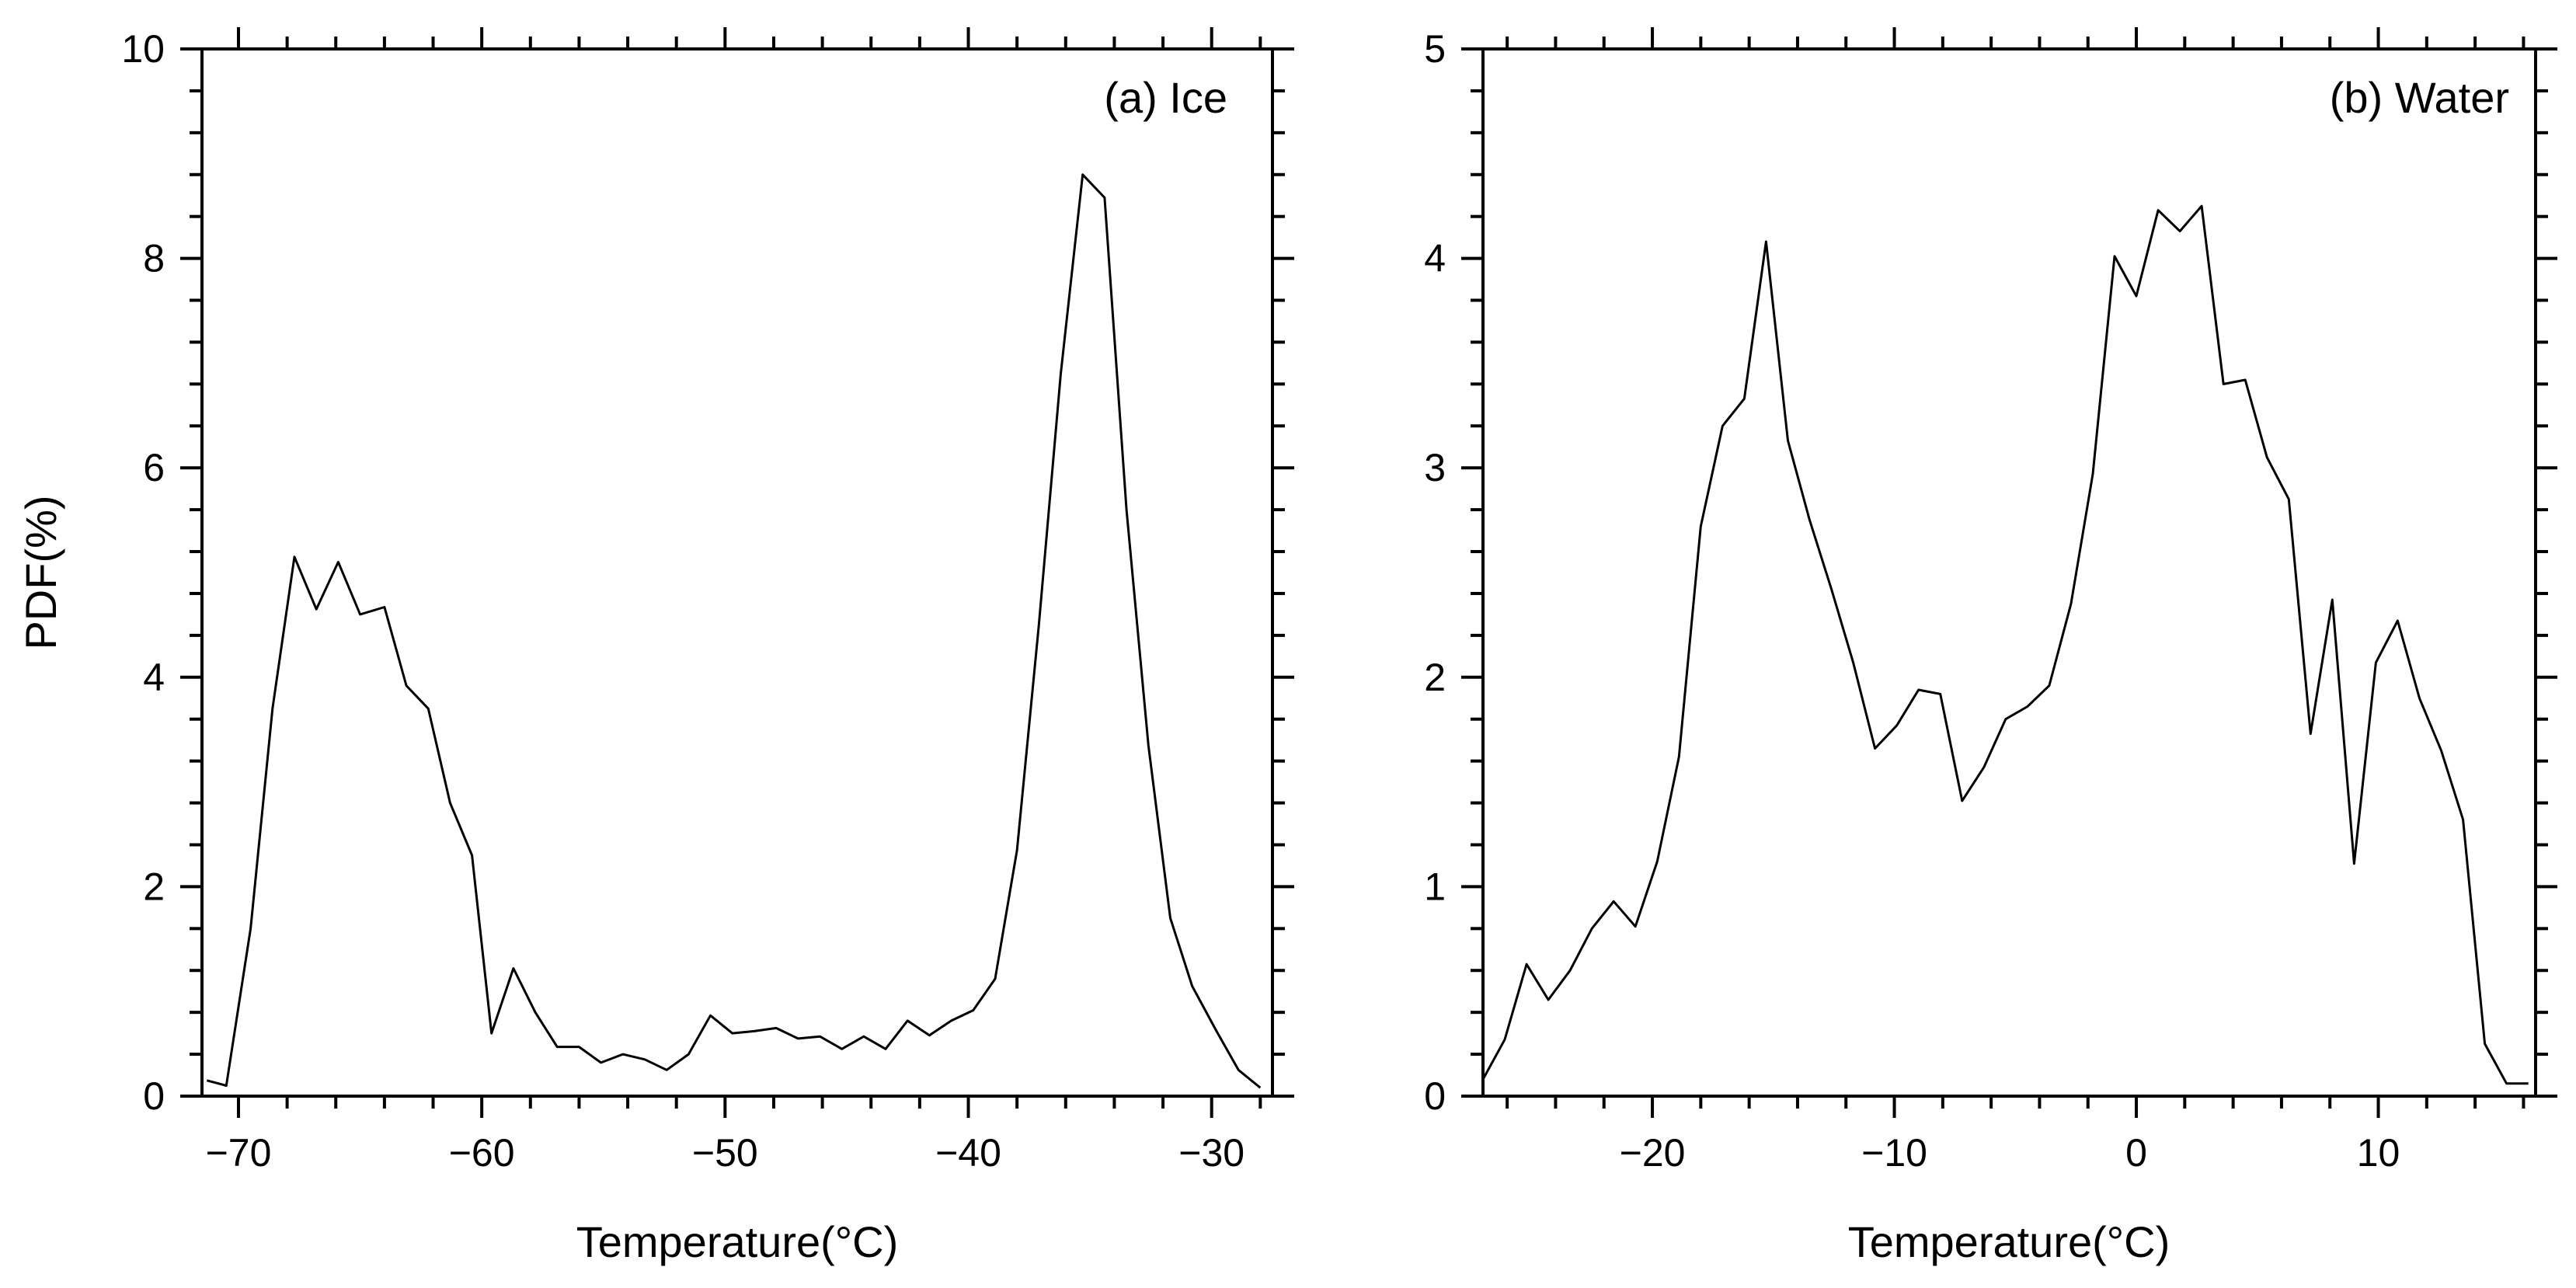 The height and width of the screenshot is (1288, 2576). What do you see at coordinates (1165, 97) in the screenshot?
I see `panel-title: (a) Ice` at bounding box center [1165, 97].